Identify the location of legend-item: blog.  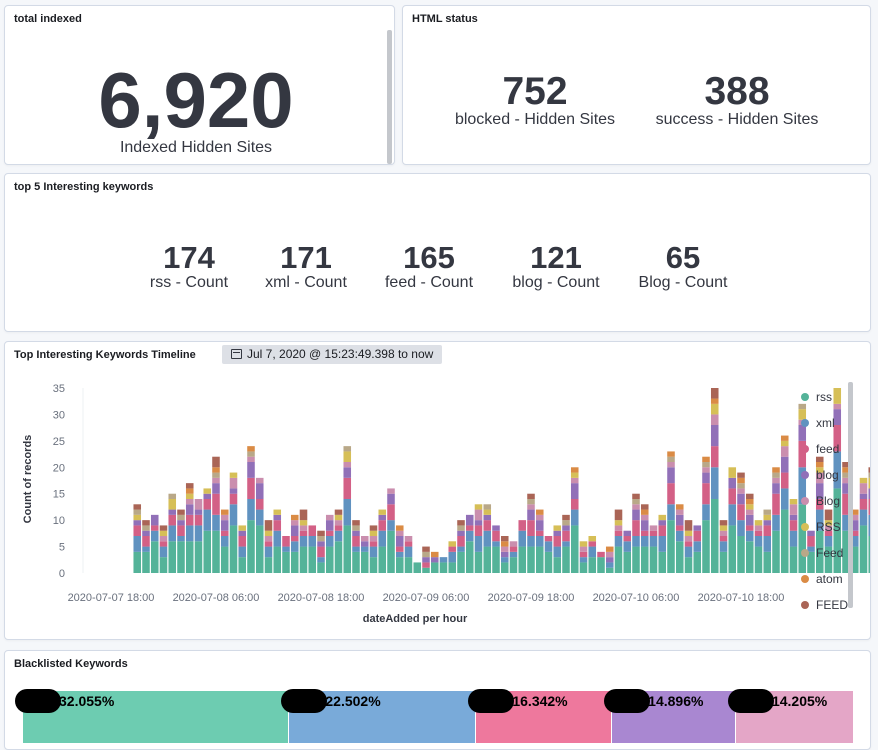
(820, 475).